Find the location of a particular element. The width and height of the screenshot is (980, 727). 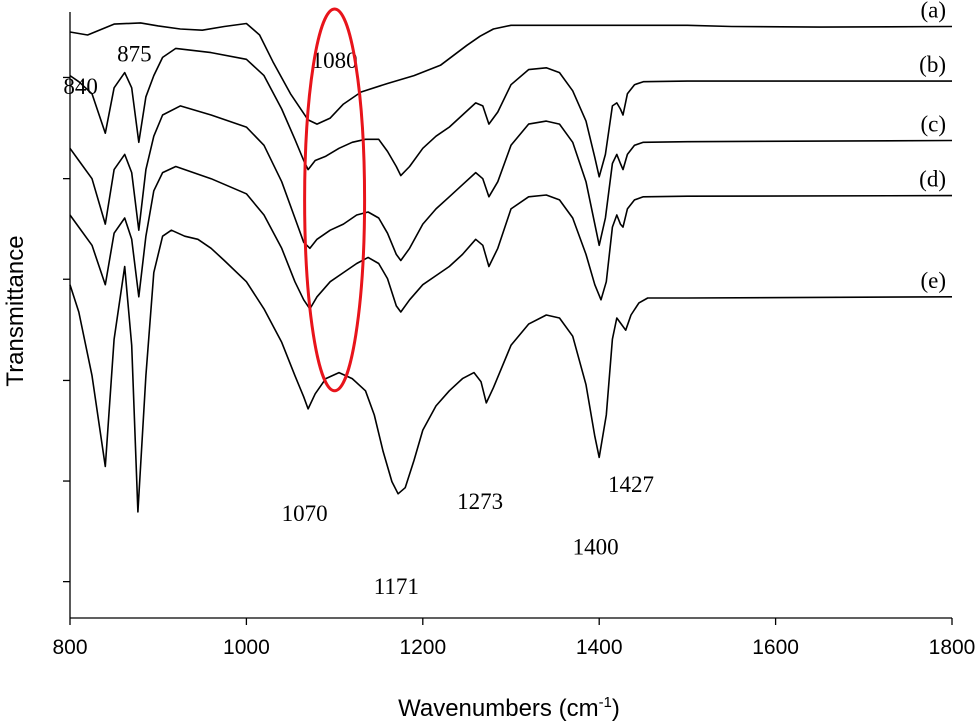

peak-label-1070: 1070 is located at coordinates (305, 513).